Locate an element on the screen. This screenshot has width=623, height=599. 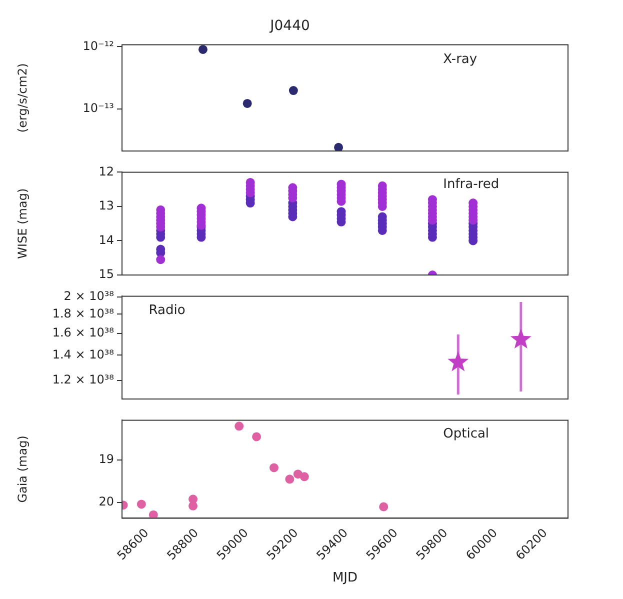
y-tick-label: 2 × 10³⁸ is located at coordinates (89, 296).